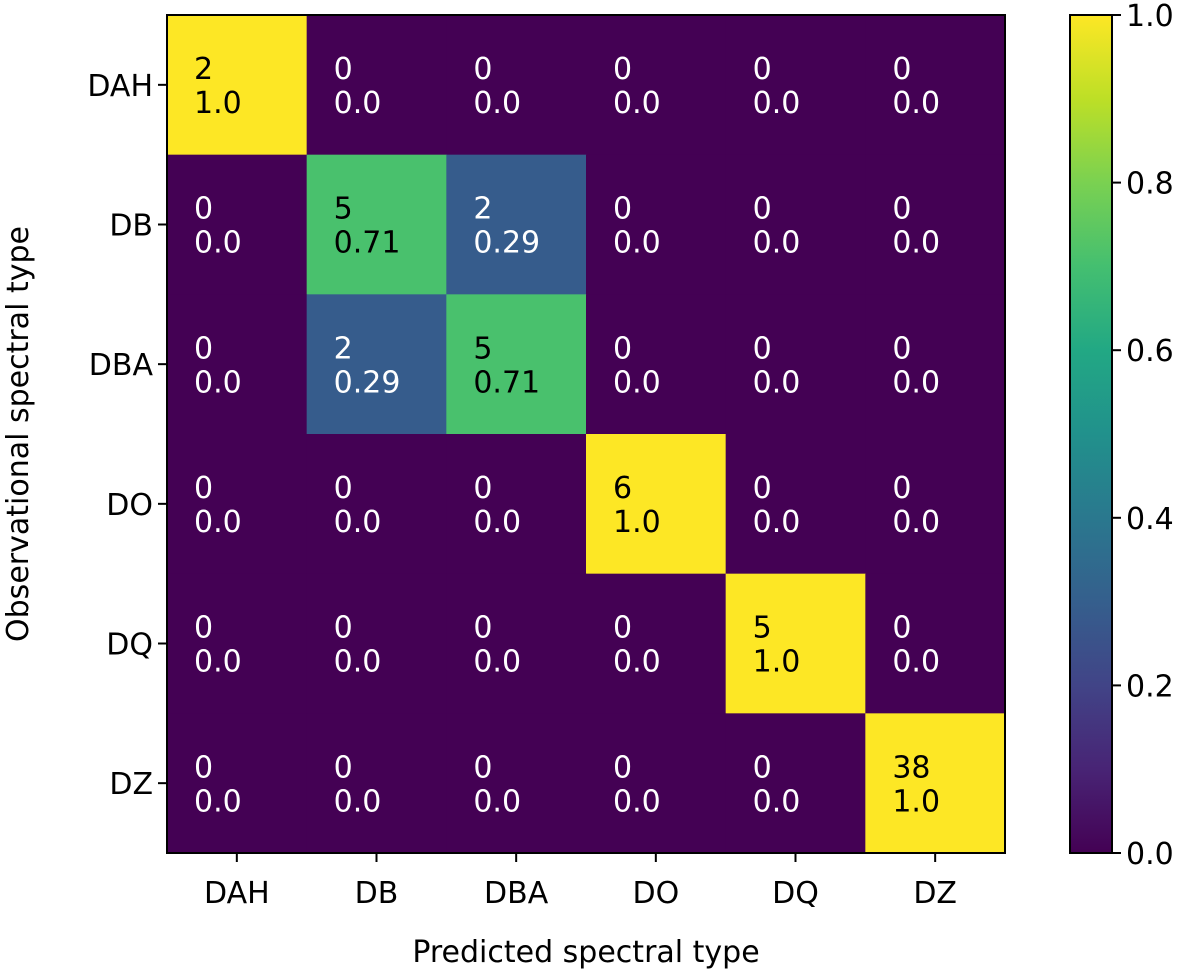  I want to click on x-axis-label: Predicted spectral type, so click(585, 952).